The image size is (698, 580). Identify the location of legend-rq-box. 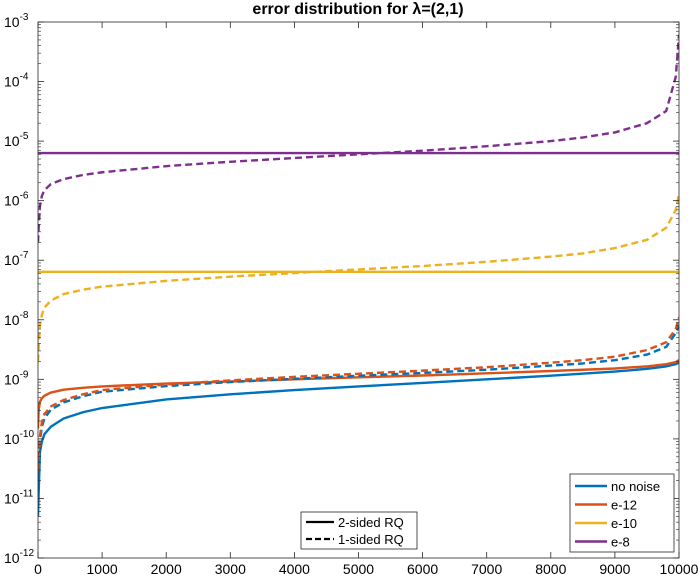
(359, 530).